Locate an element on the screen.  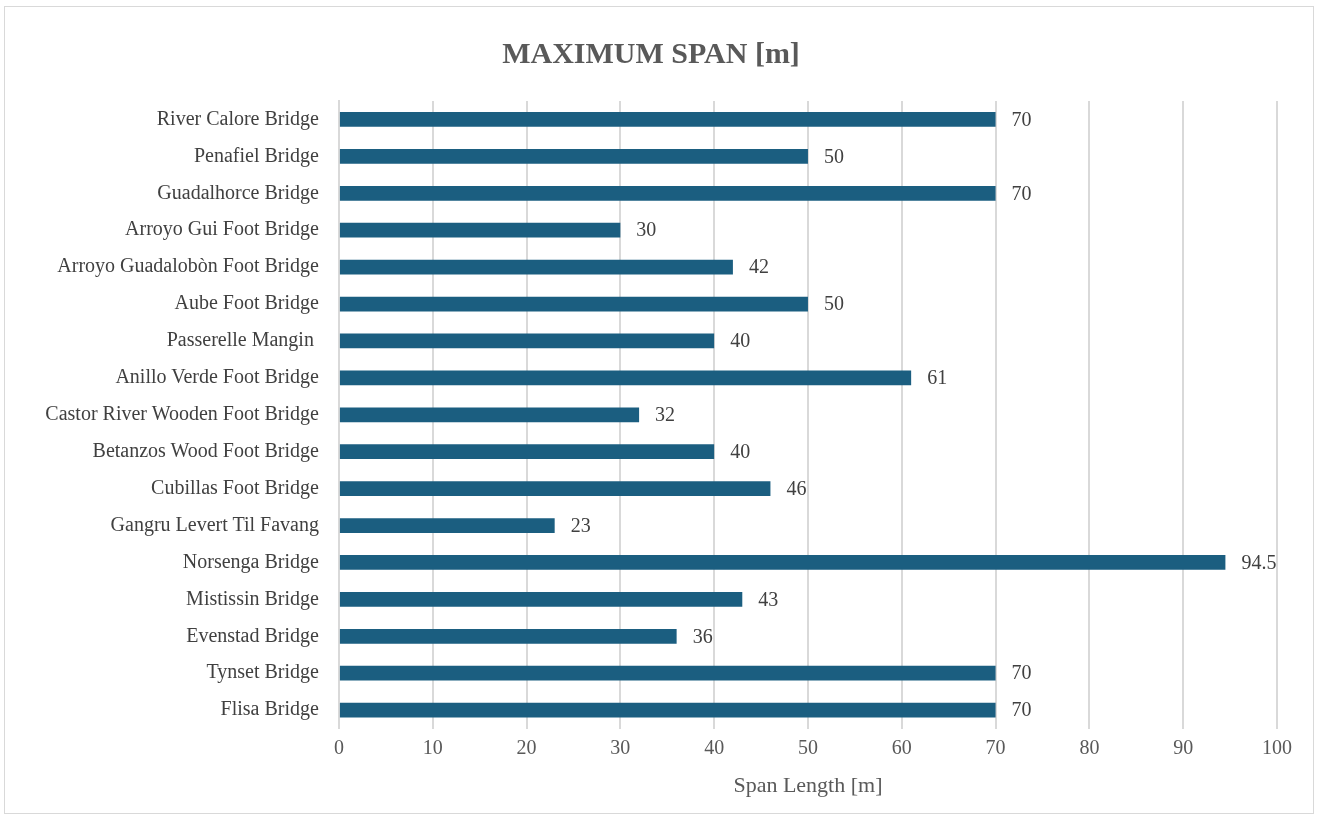
x-tick-label: 60 is located at coordinates (901, 746).